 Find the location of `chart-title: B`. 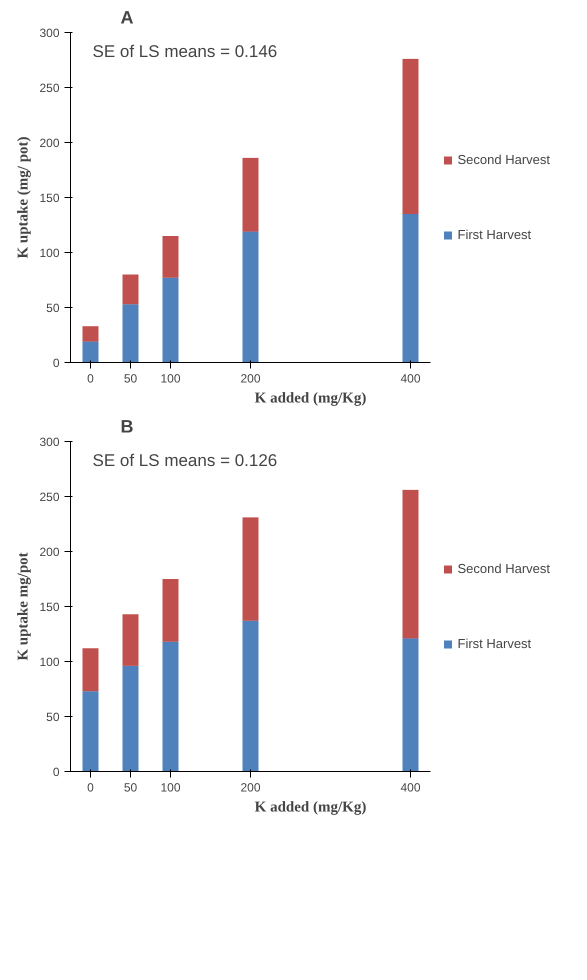

chart-title: B is located at coordinates (127, 426).